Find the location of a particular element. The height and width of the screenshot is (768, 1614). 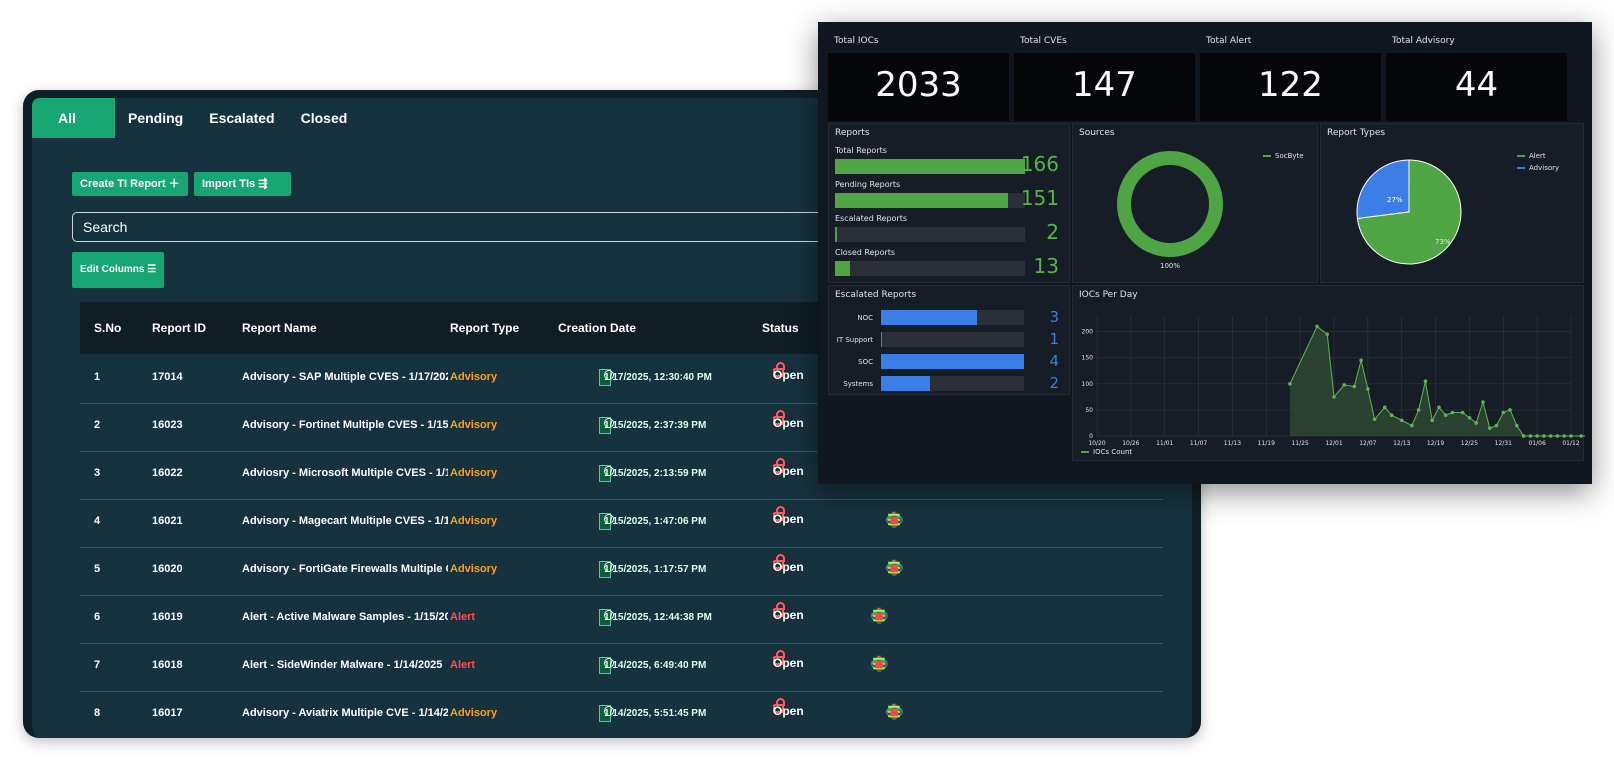

row-sno: 3 is located at coordinates (97, 473).